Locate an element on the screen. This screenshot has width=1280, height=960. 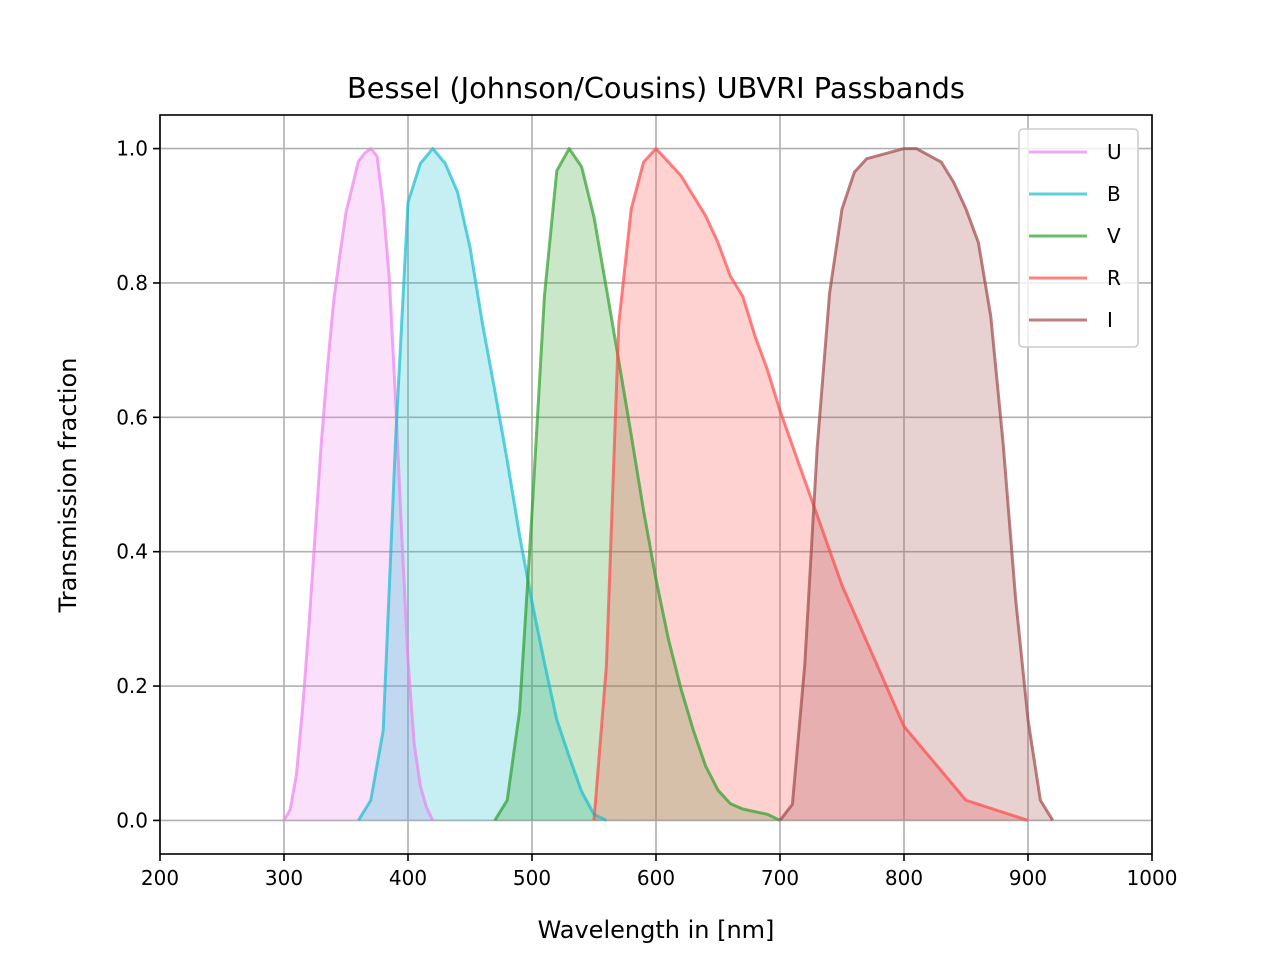
y-tick-label: 0.2 is located at coordinates (132, 686).